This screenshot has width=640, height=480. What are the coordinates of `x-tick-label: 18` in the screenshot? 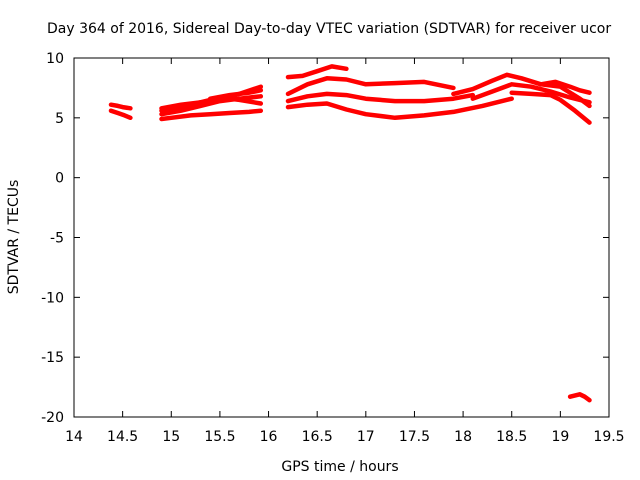 It's located at (463, 437).